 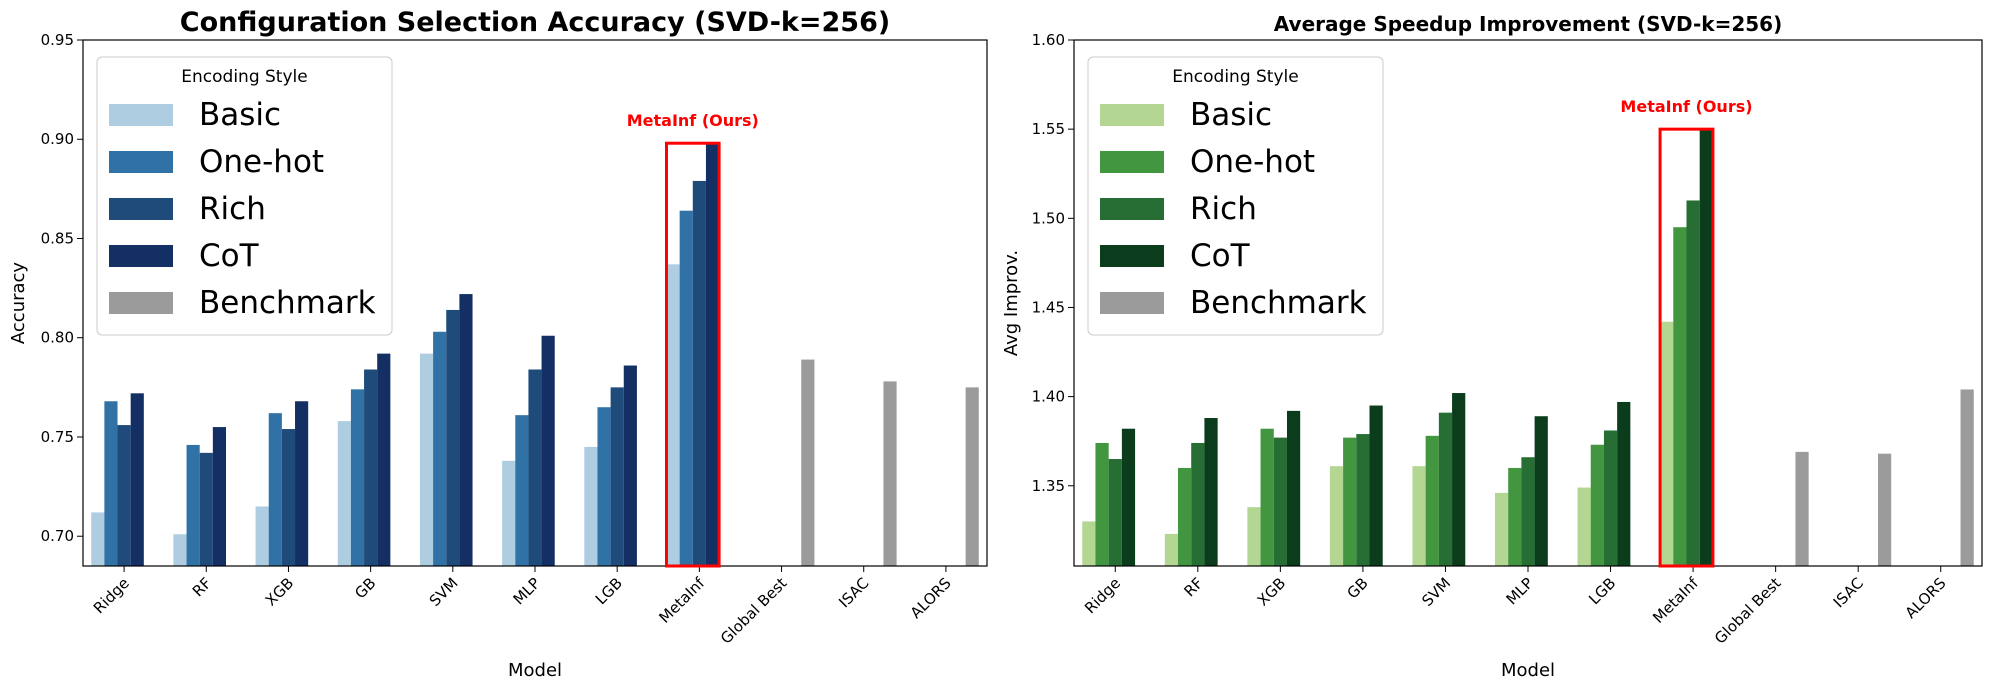 What do you see at coordinates (972, 476) in the screenshot?
I see `bar-benchmark-alors` at bounding box center [972, 476].